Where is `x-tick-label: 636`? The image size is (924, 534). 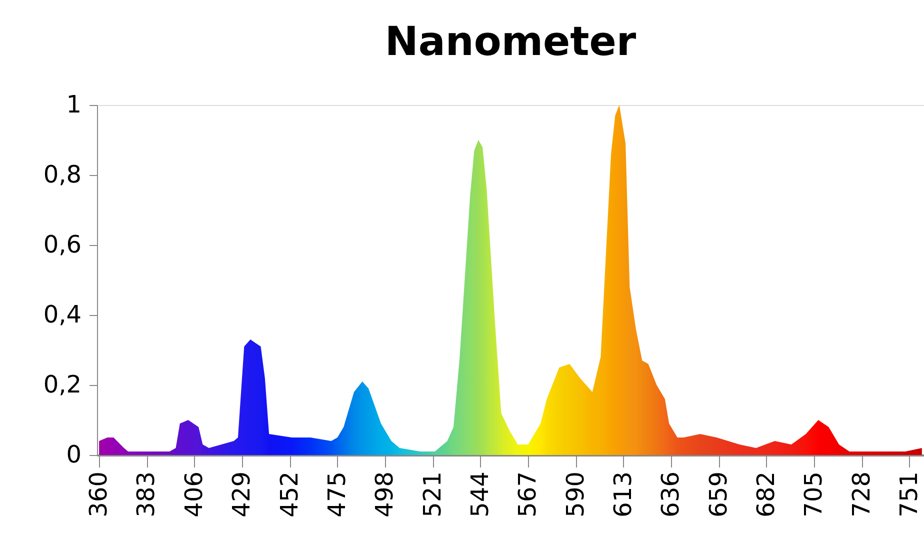
x-tick-label: 636 is located at coordinates (670, 495).